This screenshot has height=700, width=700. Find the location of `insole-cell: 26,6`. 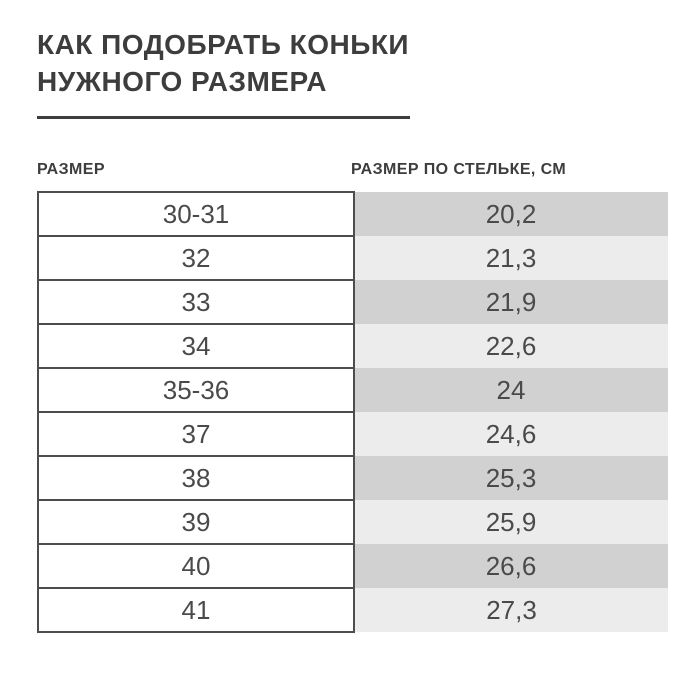

insole-cell: 26,6 is located at coordinates (511, 566).